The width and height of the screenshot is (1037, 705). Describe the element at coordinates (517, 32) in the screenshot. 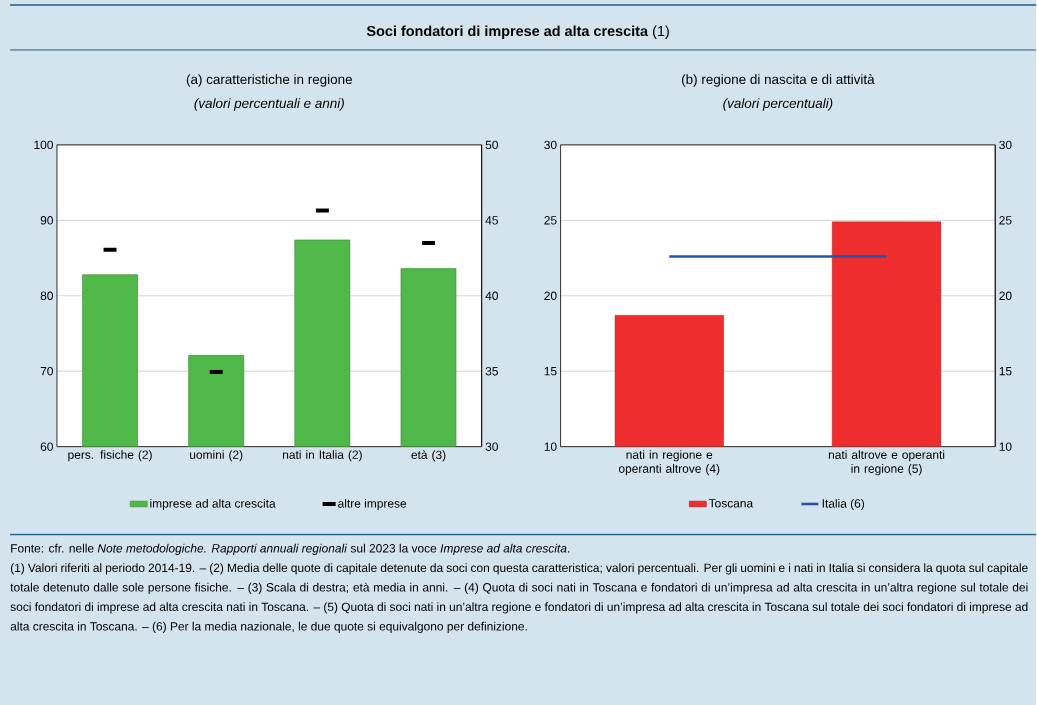

I see `text: Soci fondatori di imprese ad alta crescita (1)` at that location.